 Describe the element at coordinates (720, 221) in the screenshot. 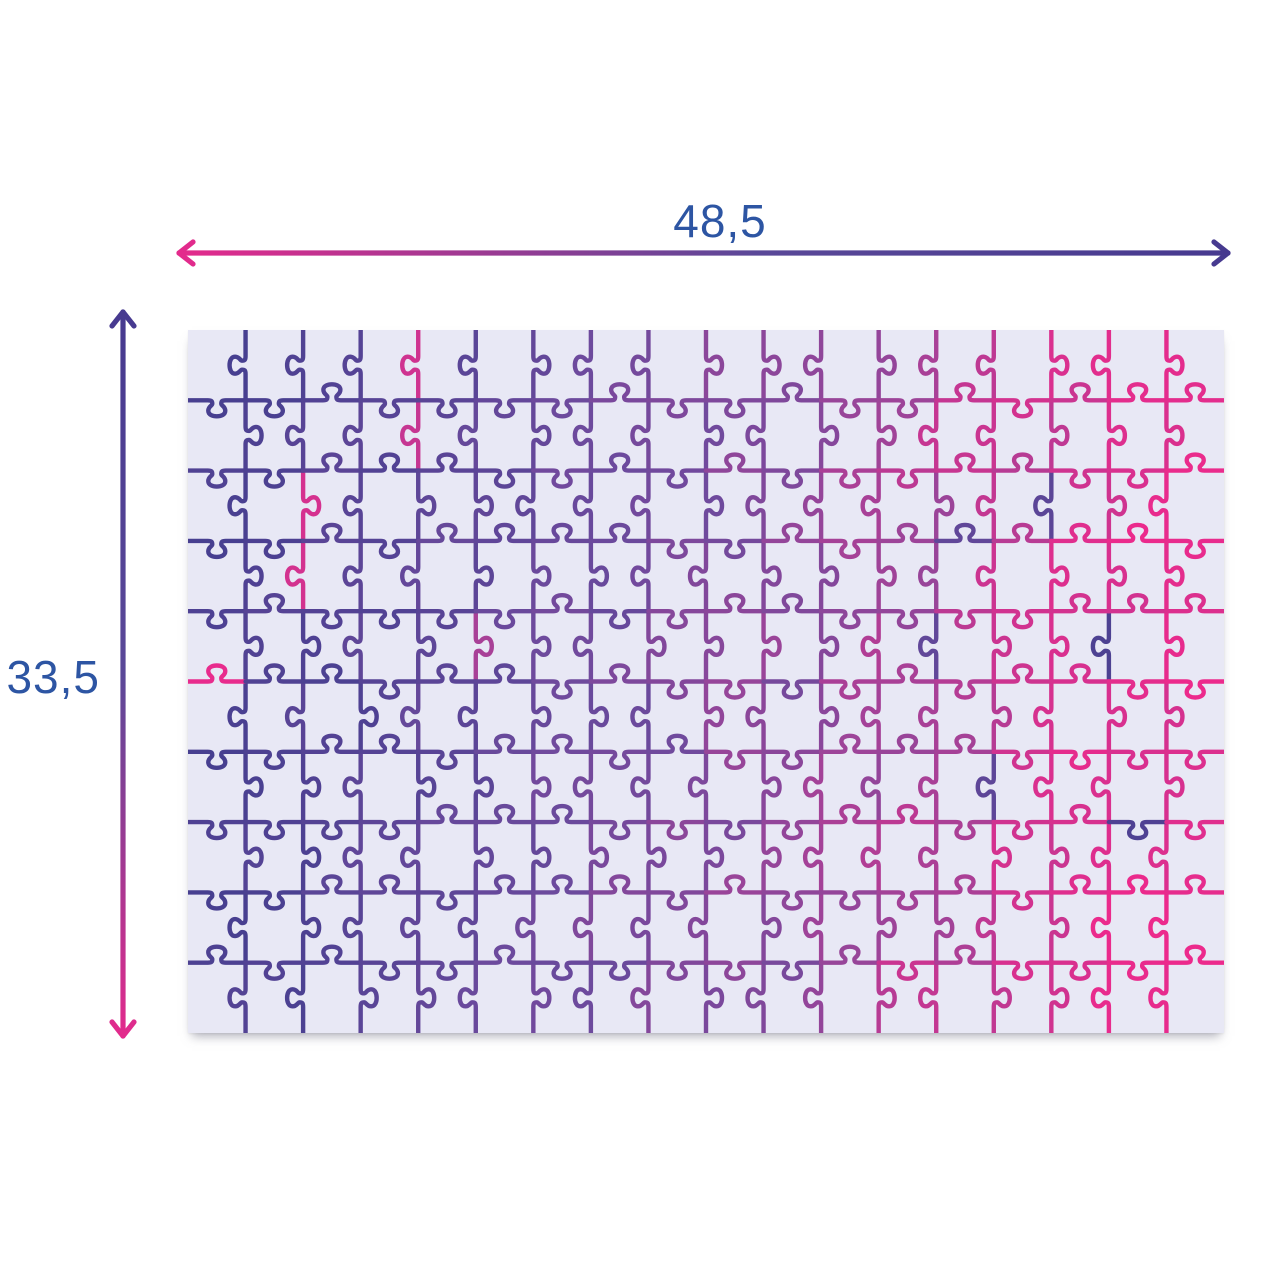

I see `width-dimension-label: 48,5` at that location.